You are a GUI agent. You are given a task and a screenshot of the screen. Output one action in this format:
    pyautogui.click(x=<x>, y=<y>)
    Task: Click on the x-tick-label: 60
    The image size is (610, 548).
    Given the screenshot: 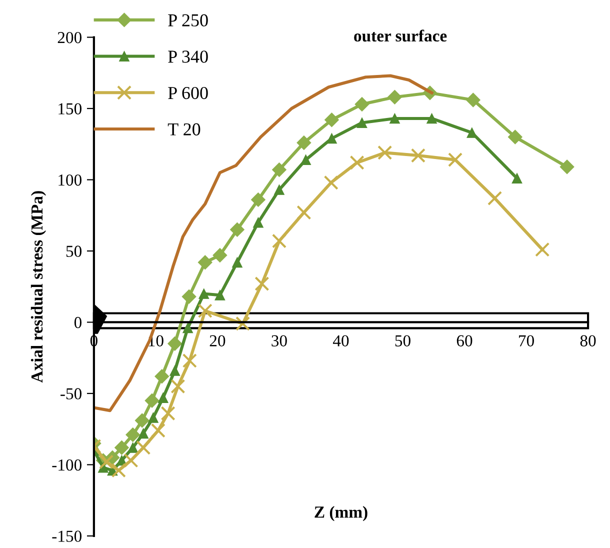 What is the action you would take?
    pyautogui.click(x=464, y=340)
    